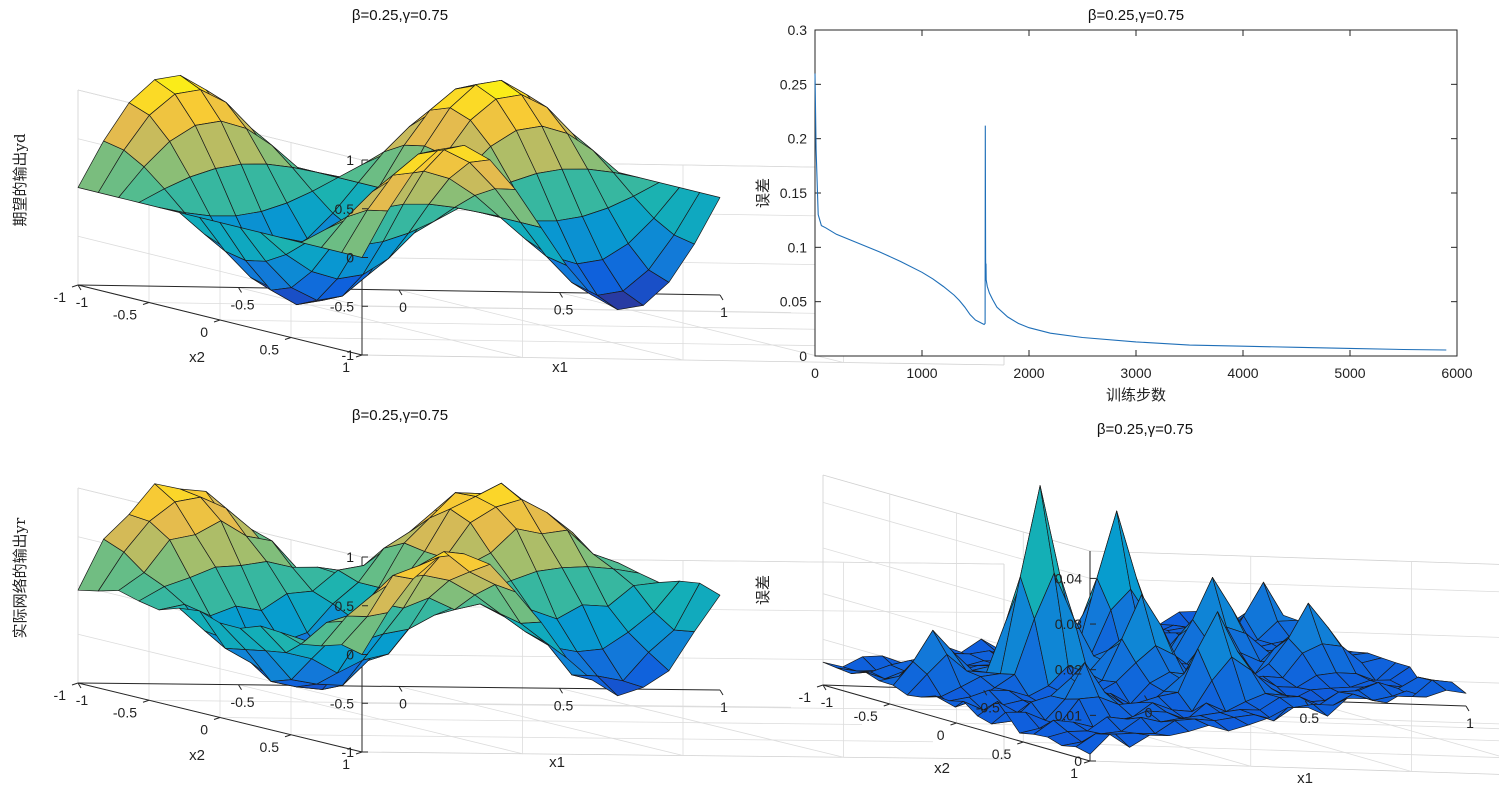 The height and width of the screenshot is (800, 1499). What do you see at coordinates (564, 705) in the screenshot?
I see `actual-x-tick-label: 0.5` at bounding box center [564, 705].